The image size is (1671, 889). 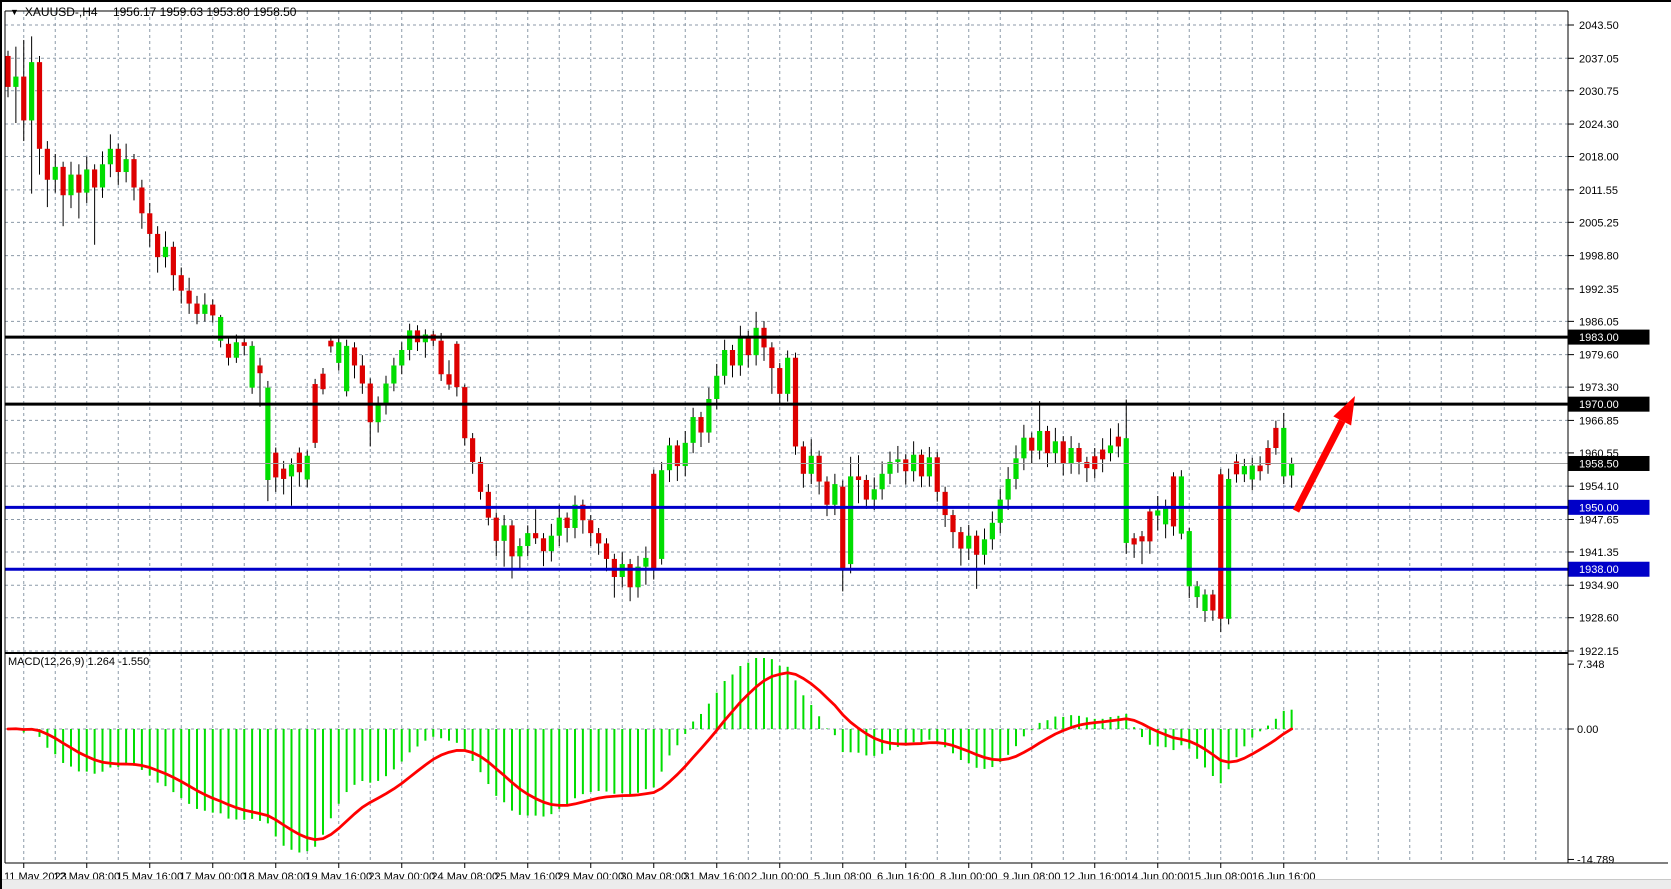 I want to click on symbol-dropdown-icon: ▼, so click(x=14, y=11).